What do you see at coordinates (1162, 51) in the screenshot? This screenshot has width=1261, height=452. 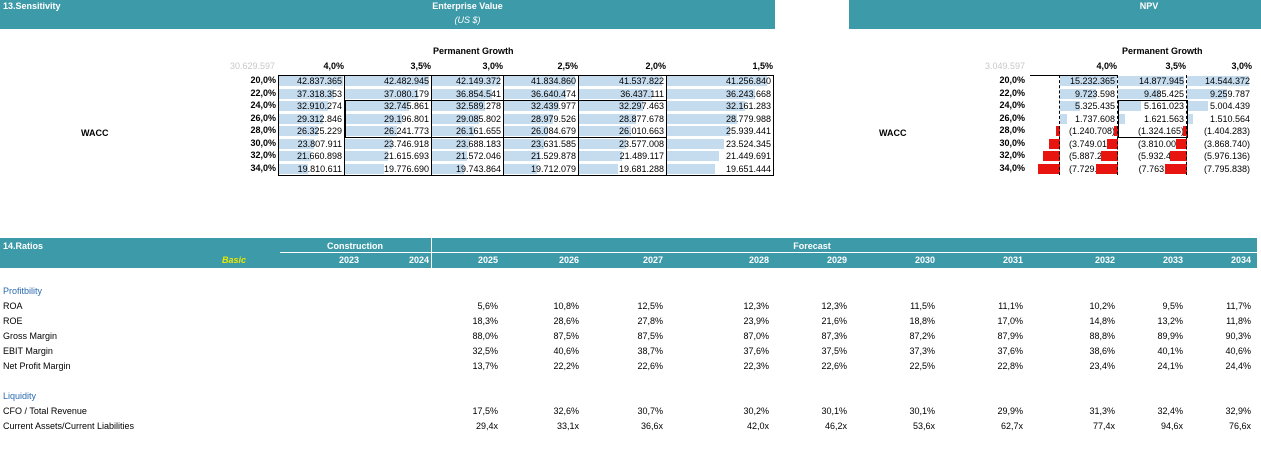 I see `npv-permanent-growth-label: Permanent Growth` at bounding box center [1162, 51].